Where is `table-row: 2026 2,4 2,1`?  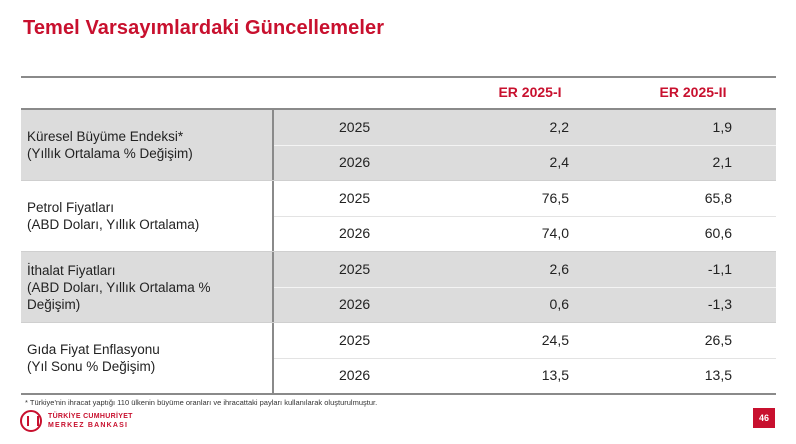 table-row: 2026 2,4 2,1 is located at coordinates (525, 162).